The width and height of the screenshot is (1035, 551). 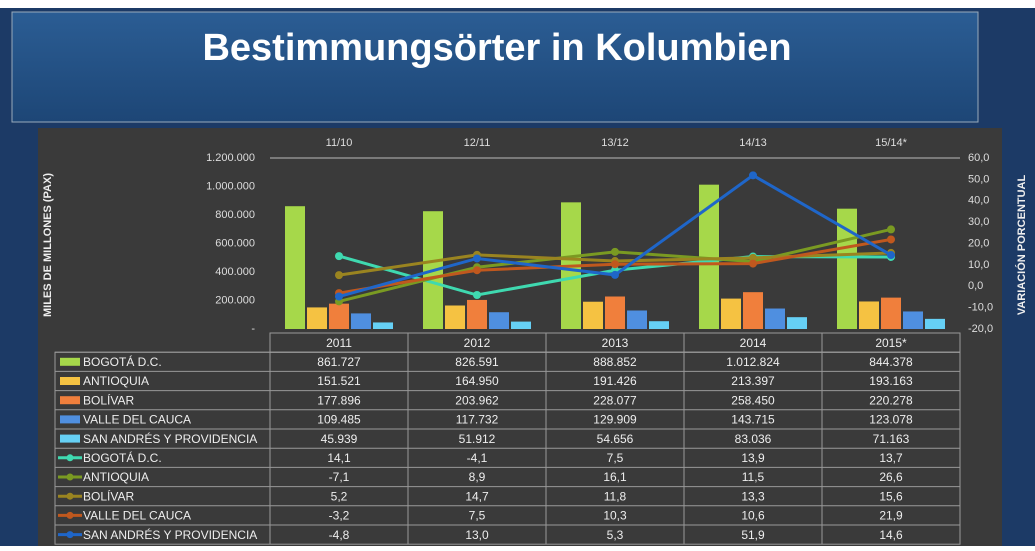 I want to click on table-value: 123.078, so click(x=891, y=420).